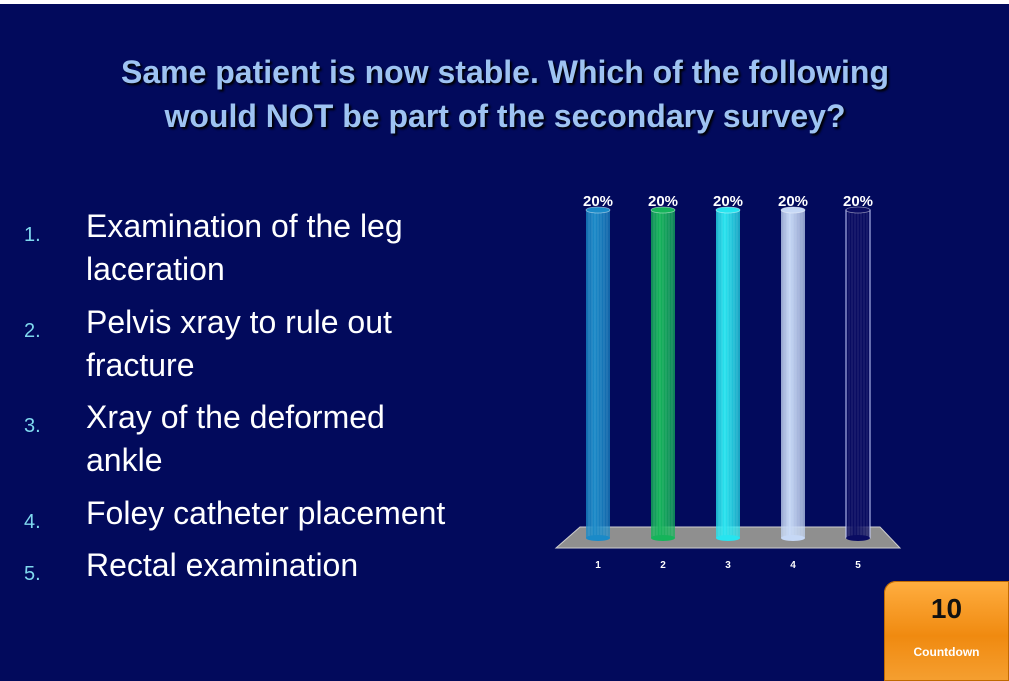 The image size is (1009, 681). What do you see at coordinates (306, 248) in the screenshot?
I see `option-text: Examination of the leg laceration` at bounding box center [306, 248].